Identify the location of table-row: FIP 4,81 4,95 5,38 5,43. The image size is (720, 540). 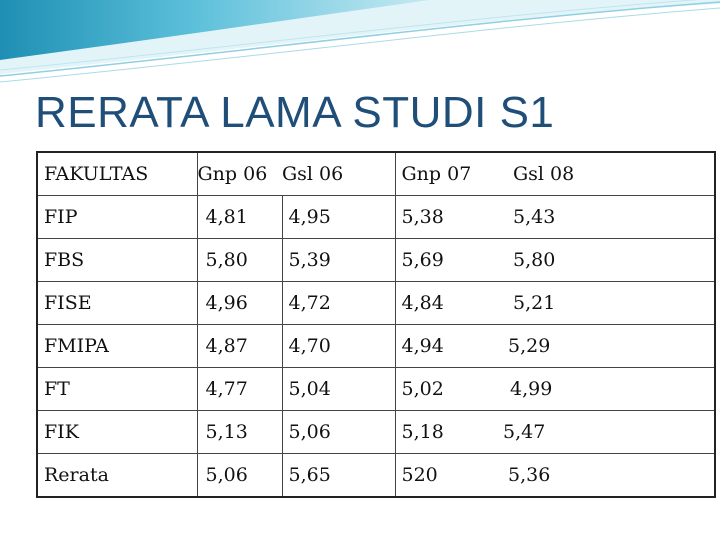
(376, 217).